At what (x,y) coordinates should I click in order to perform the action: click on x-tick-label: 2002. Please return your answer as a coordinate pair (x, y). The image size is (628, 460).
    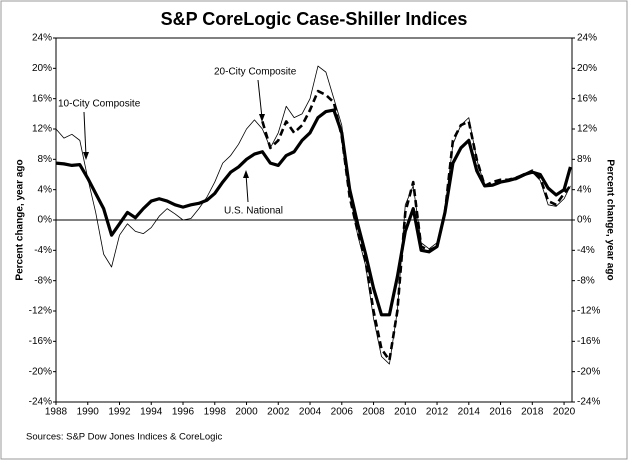
    Looking at the image, I should click on (278, 412).